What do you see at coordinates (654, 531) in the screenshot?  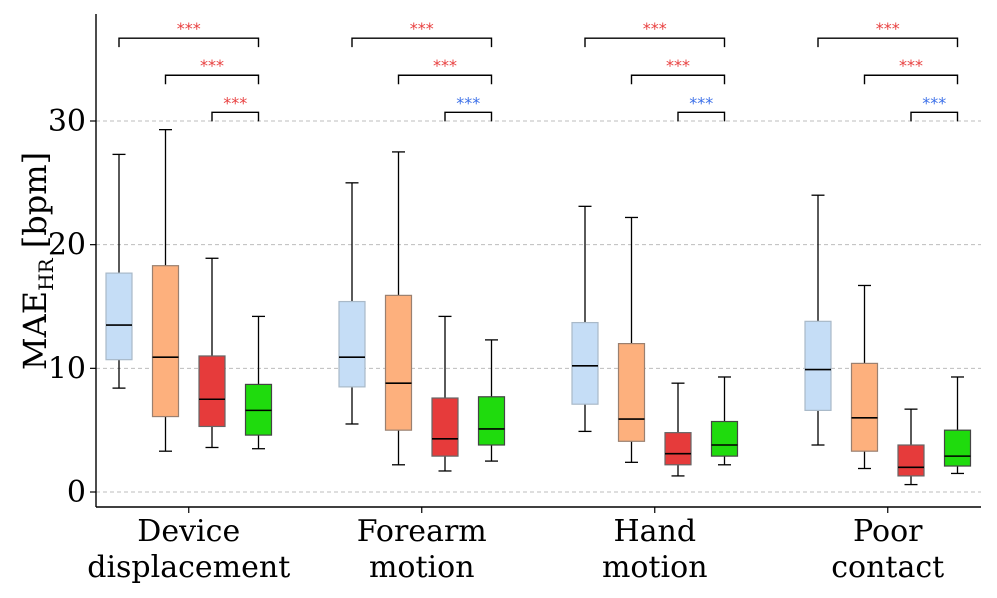 I see `x-tick-label: Hand` at bounding box center [654, 531].